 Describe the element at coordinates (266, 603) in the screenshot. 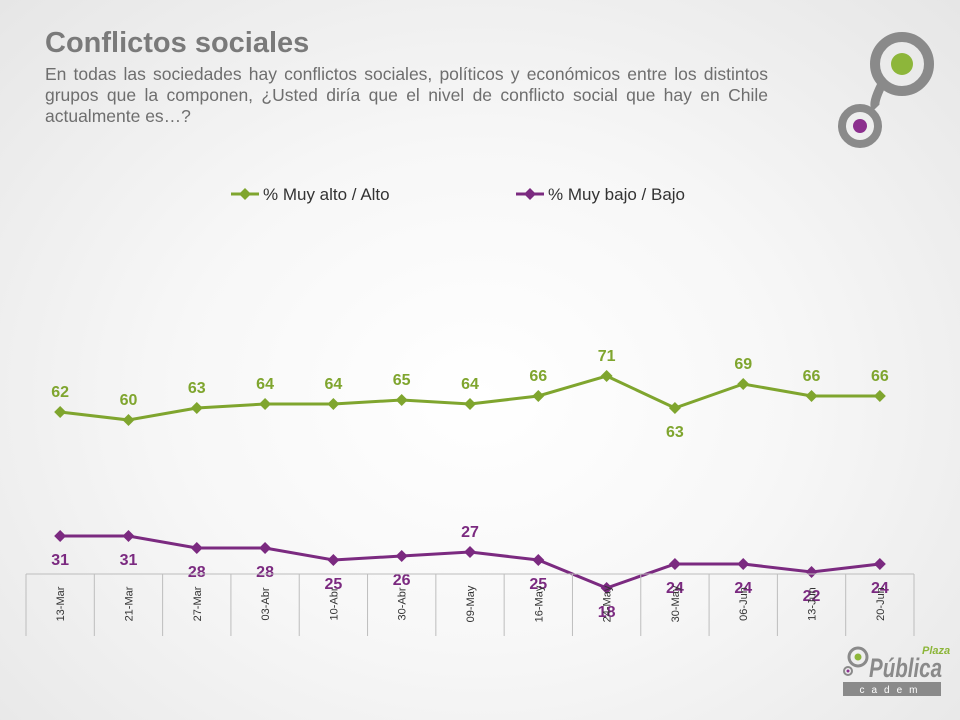

I see `x-tick-label: 03-Abr` at that location.